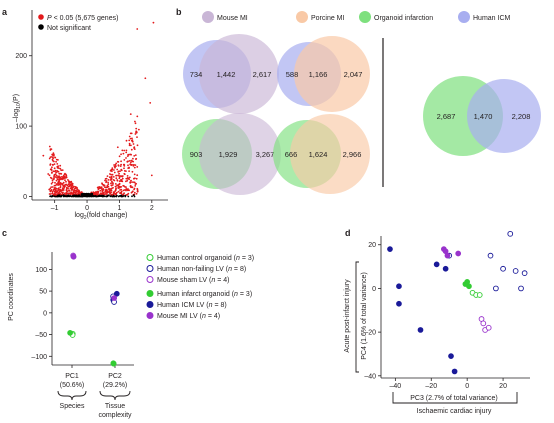  What do you see at coordinates (323, 74) in the screenshot?
I see `venn-porcine-icm: 588 1,166 2,047` at bounding box center [323, 74].